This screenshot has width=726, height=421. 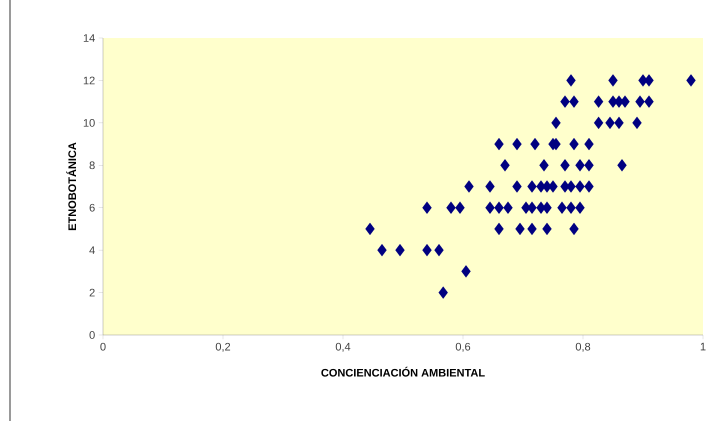 I want to click on x-tick-label: 0,4, so click(x=343, y=347).